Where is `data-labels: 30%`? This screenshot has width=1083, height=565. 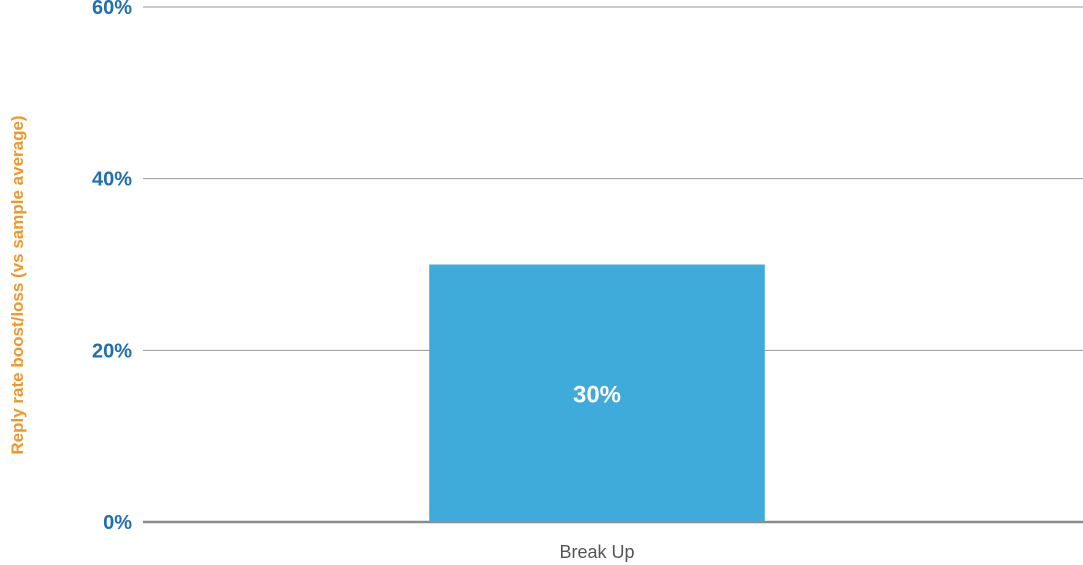 data-labels: 30% is located at coordinates (597, 394).